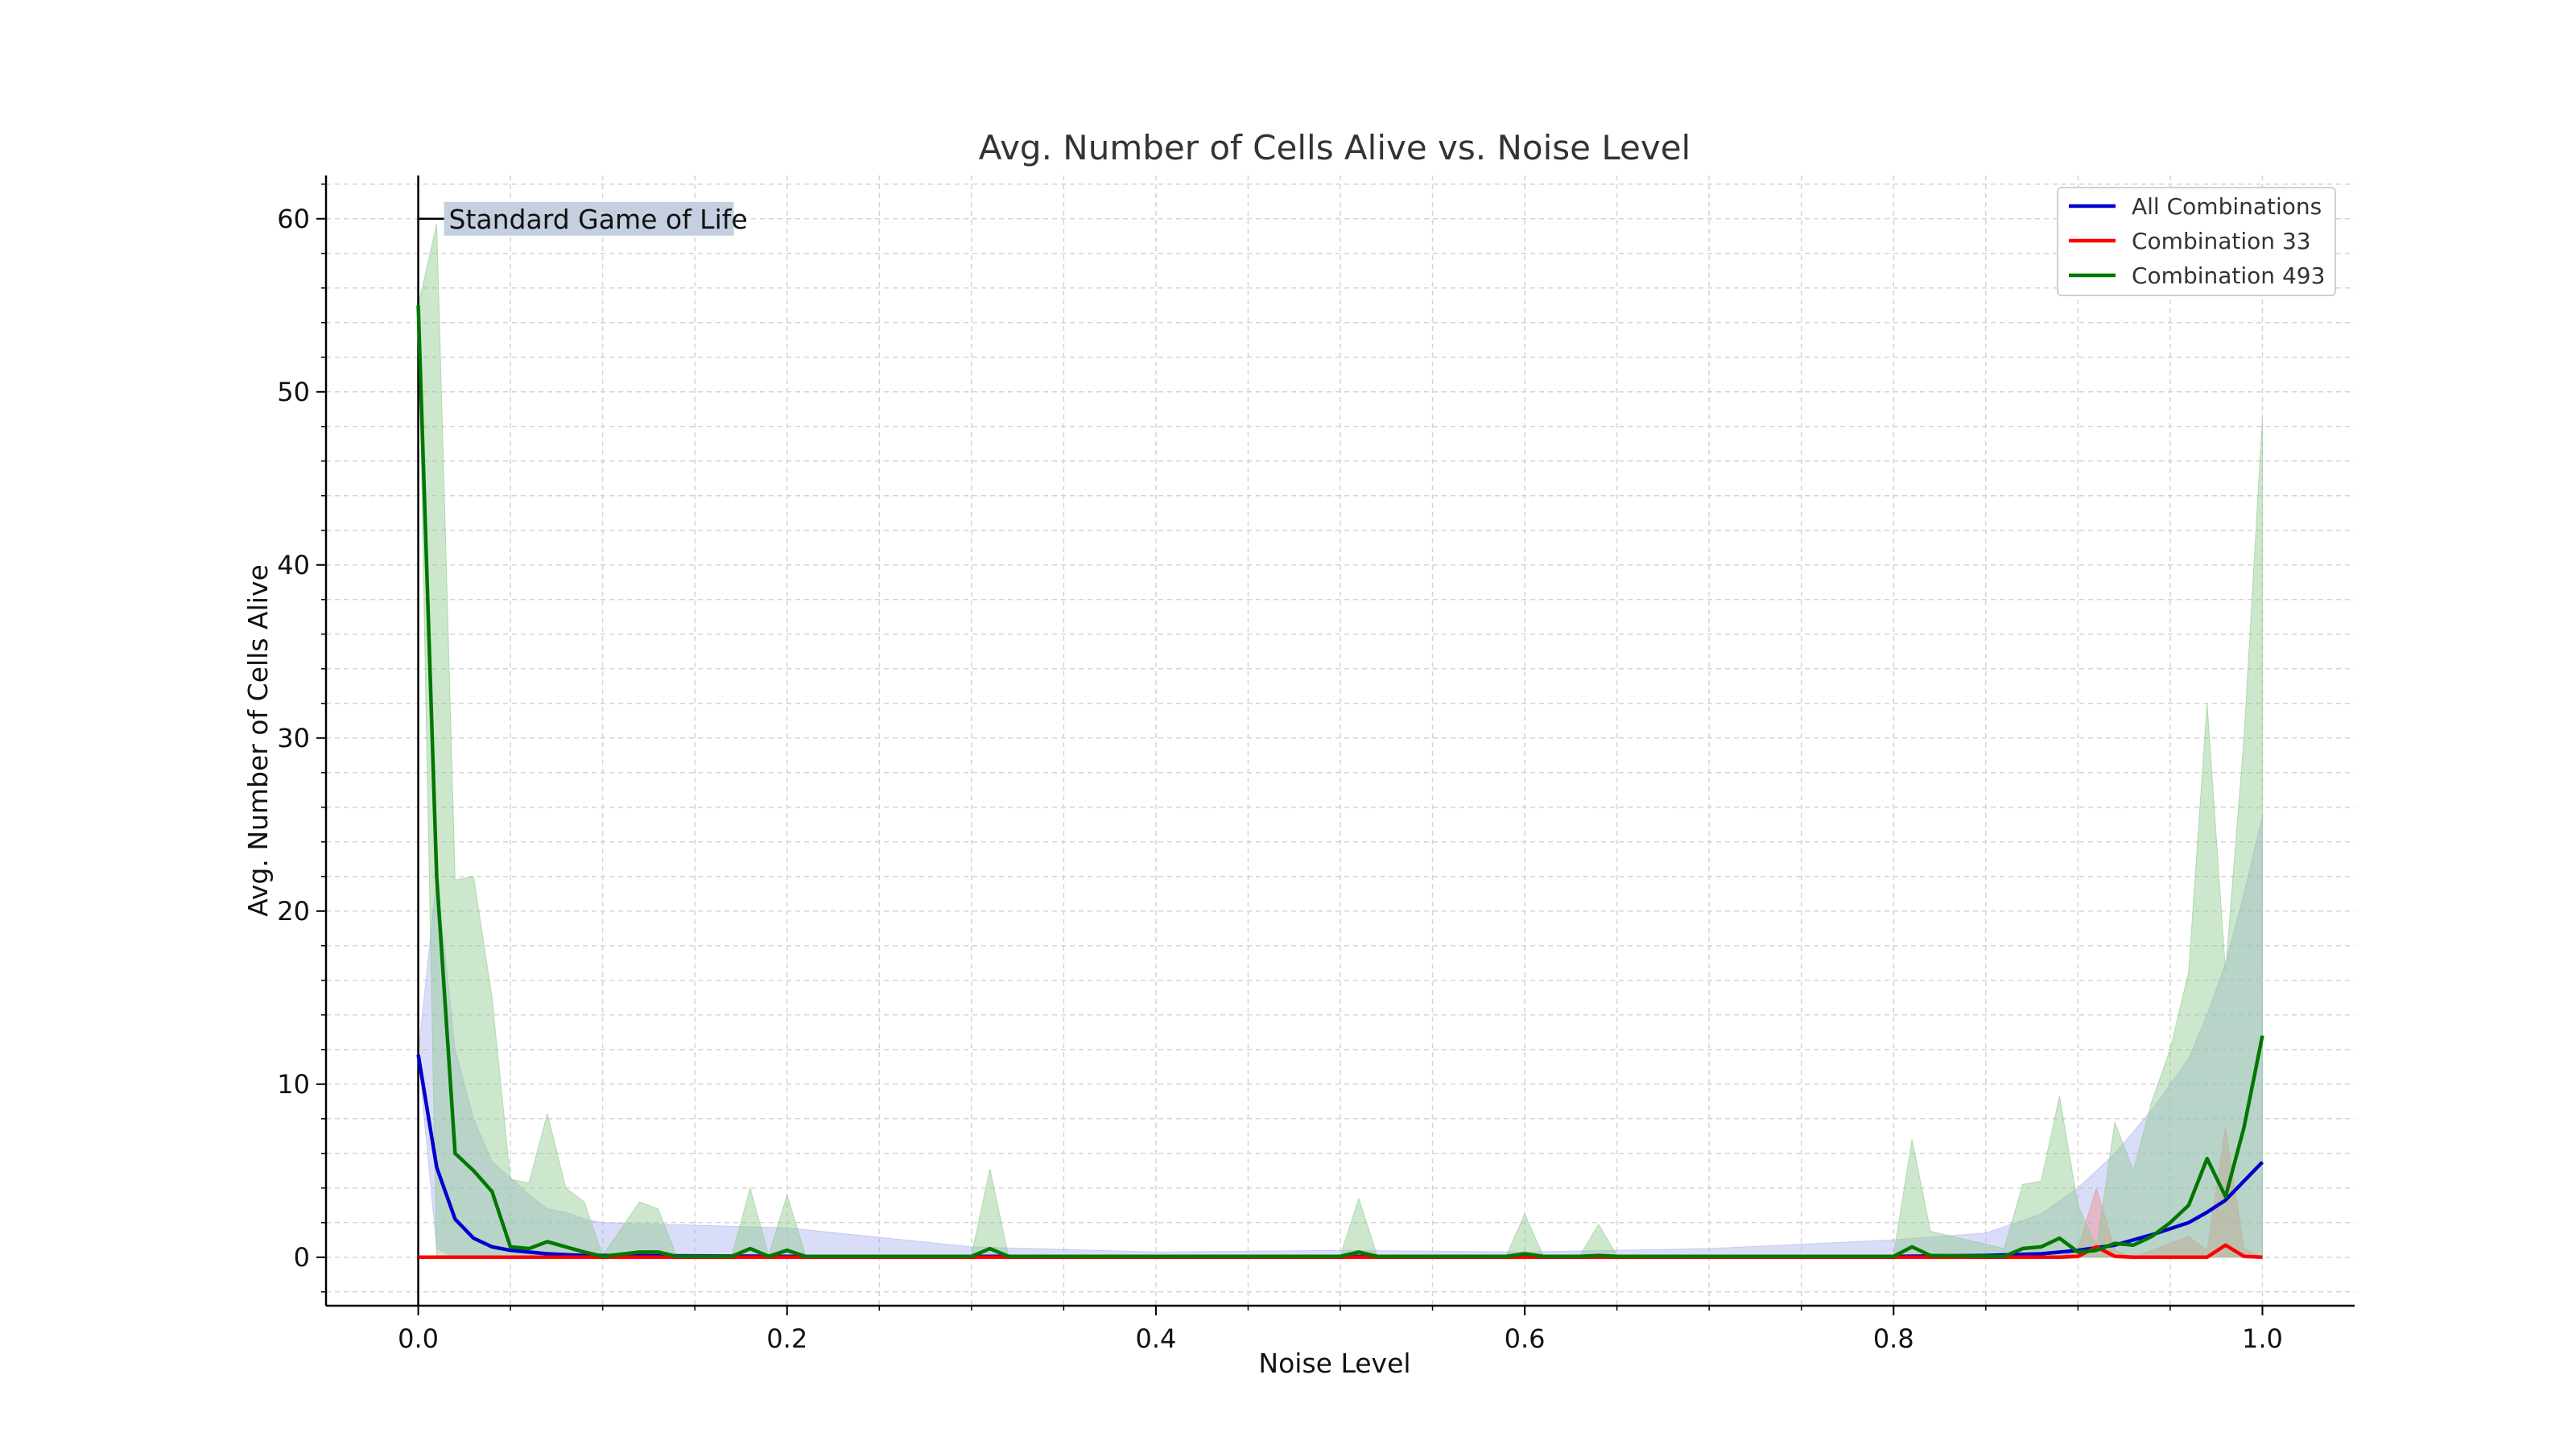  I want to click on annotation-text: Standard Game of Life, so click(598, 219).